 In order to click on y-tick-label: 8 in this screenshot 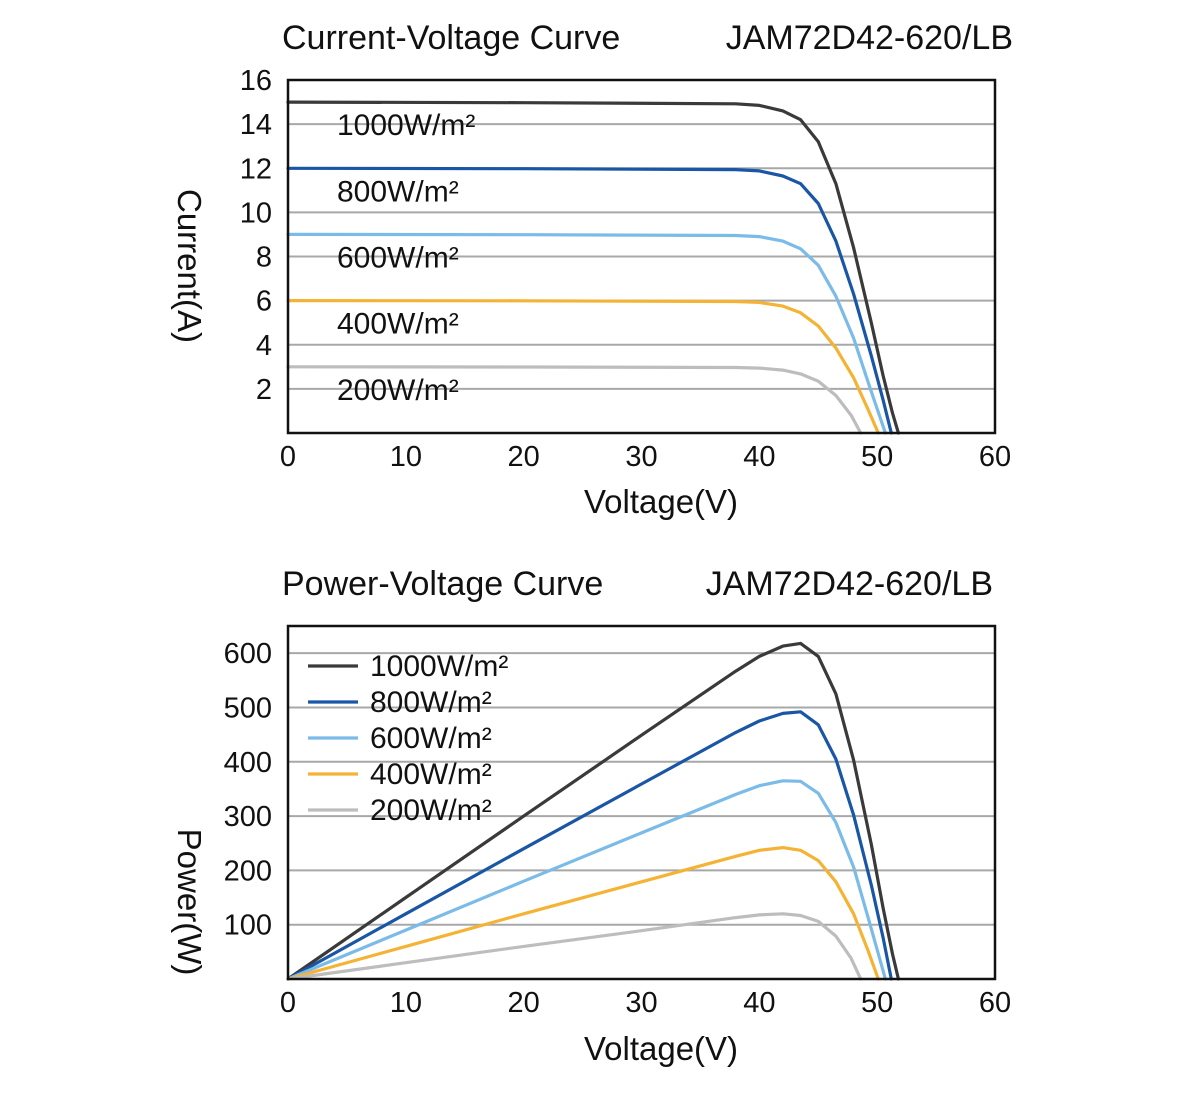, I will do `click(264, 258)`.